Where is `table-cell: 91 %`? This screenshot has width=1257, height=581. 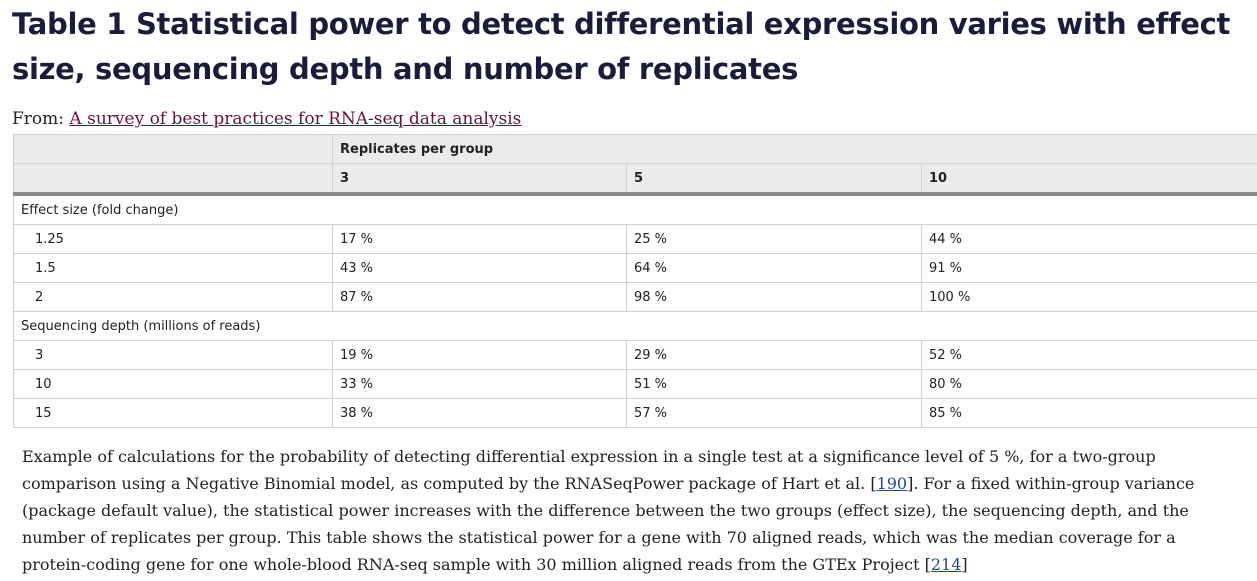 table-cell: 91 % is located at coordinates (1089, 268).